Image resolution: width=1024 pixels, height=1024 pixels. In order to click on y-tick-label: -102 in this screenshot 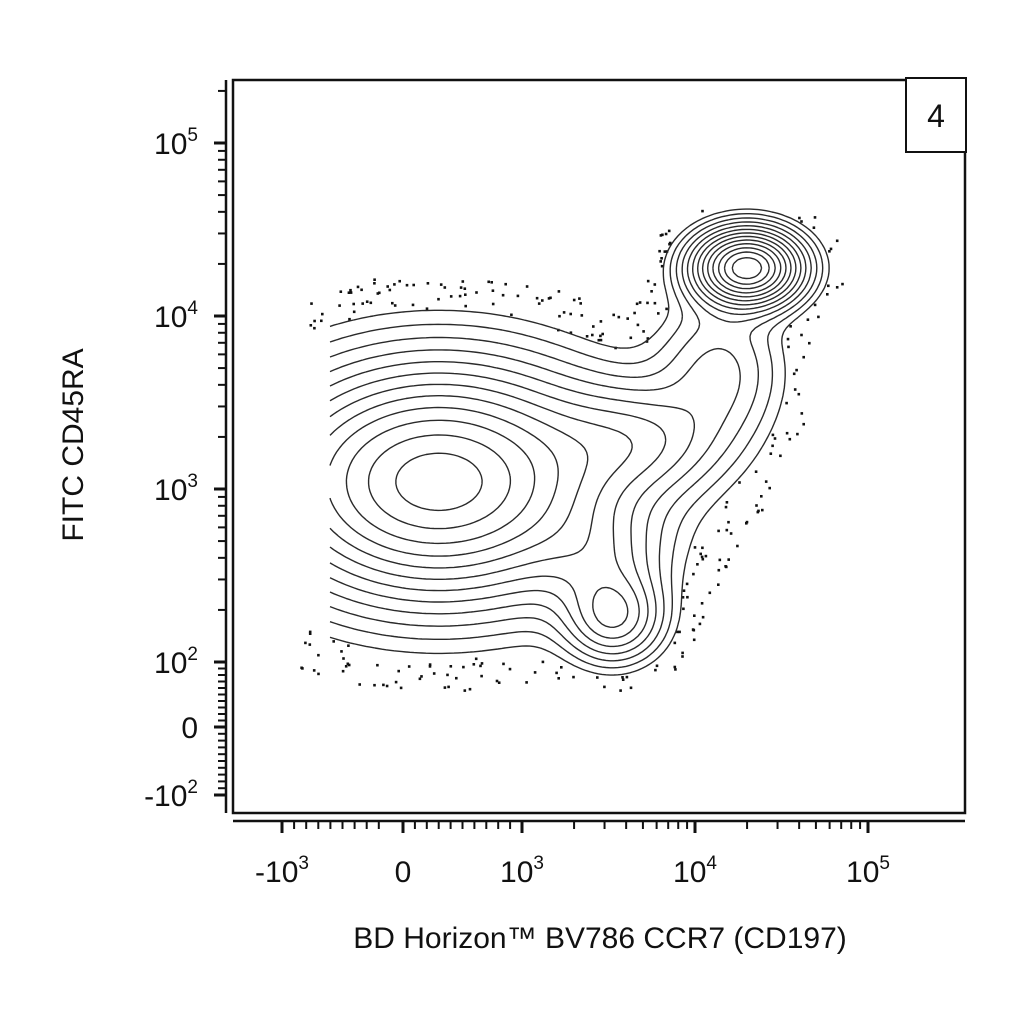, I will do `click(171, 795)`.